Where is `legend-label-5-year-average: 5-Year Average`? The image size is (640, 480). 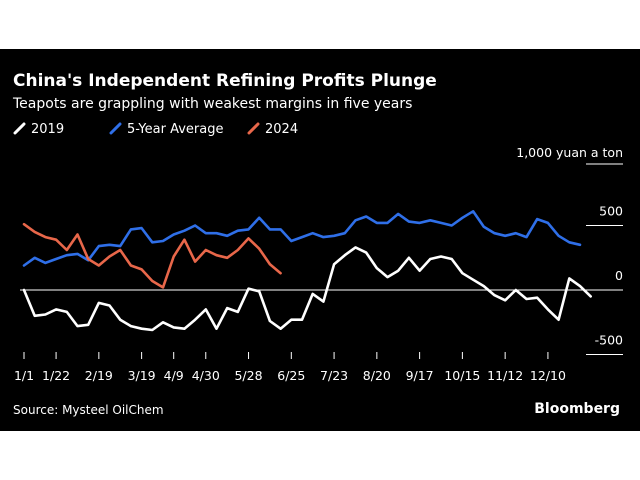 legend-label-5-year-average: 5-Year Average is located at coordinates (175, 129).